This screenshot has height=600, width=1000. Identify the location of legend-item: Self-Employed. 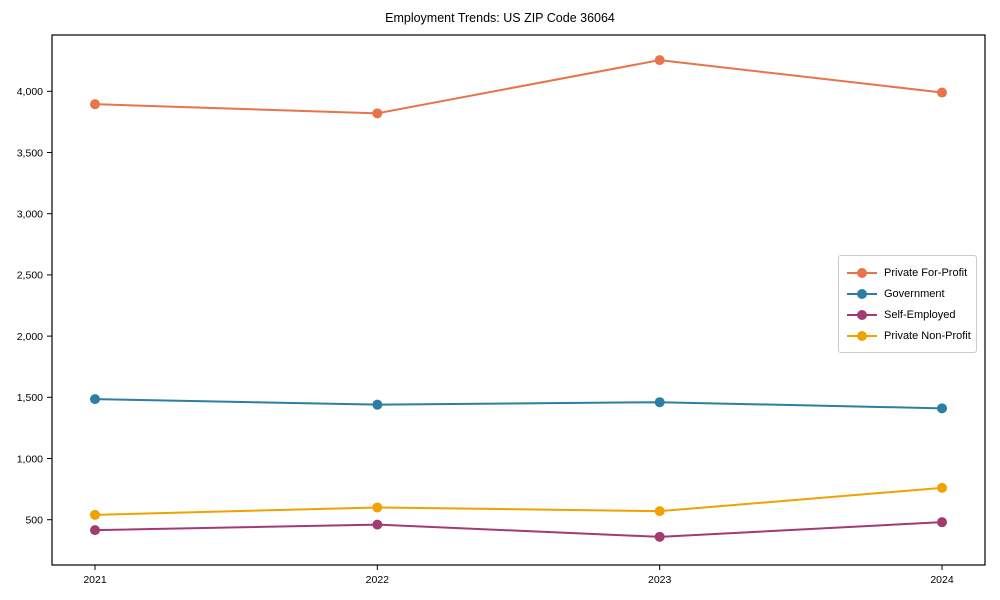
(907, 314).